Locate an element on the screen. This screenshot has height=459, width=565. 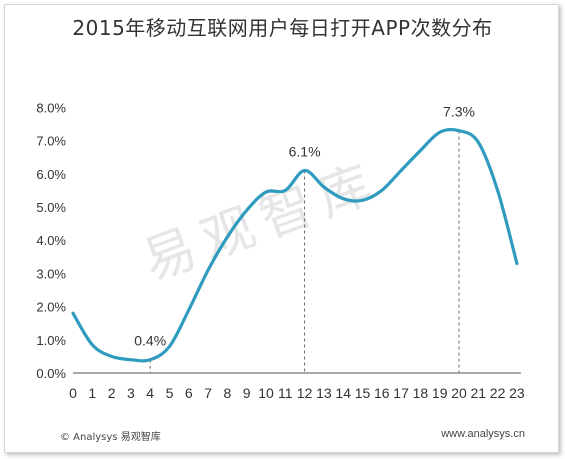
x-tick-label: 21 is located at coordinates (479, 393).